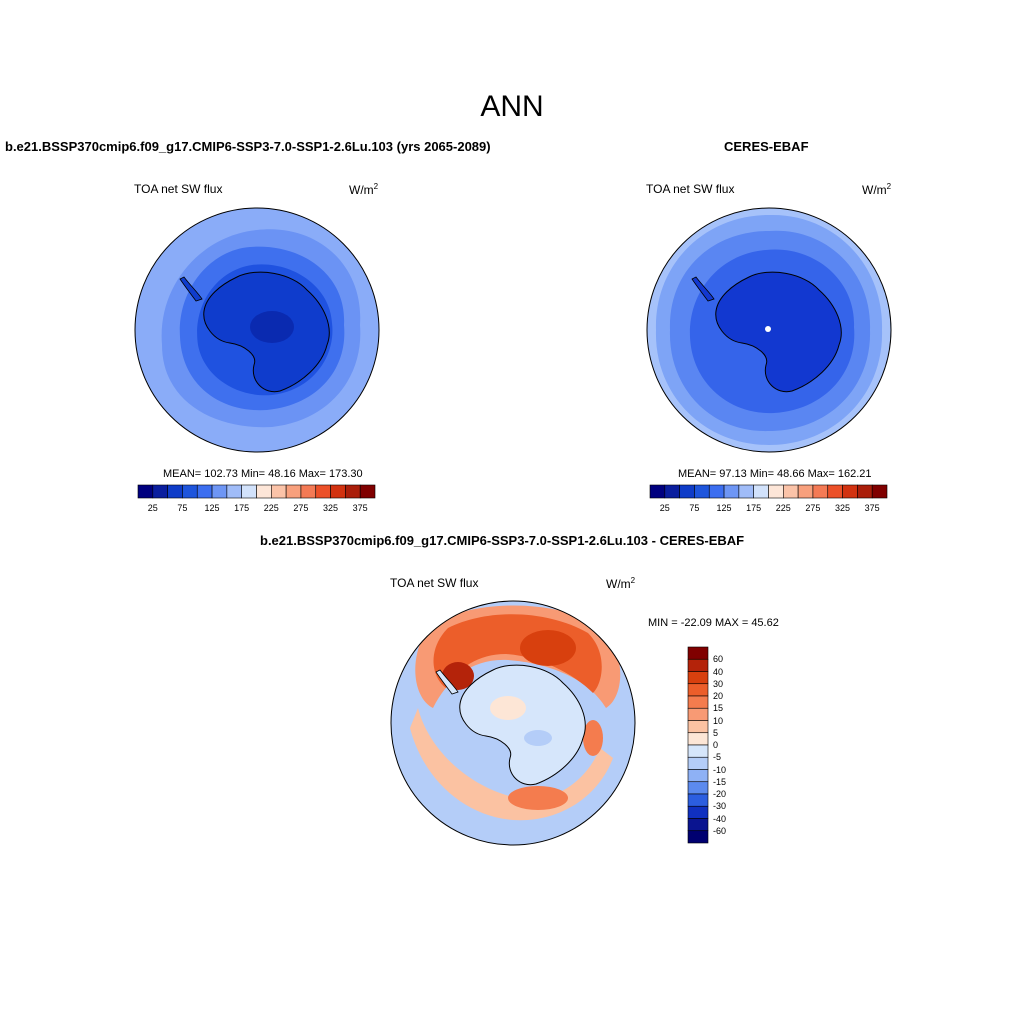 The image size is (1024, 1024). I want to click on colorbar-labels-diff: 60 40 30 20 15 10 5 0 -5 -10 -15 -20 -30 -40 -60, so click(733, 745).